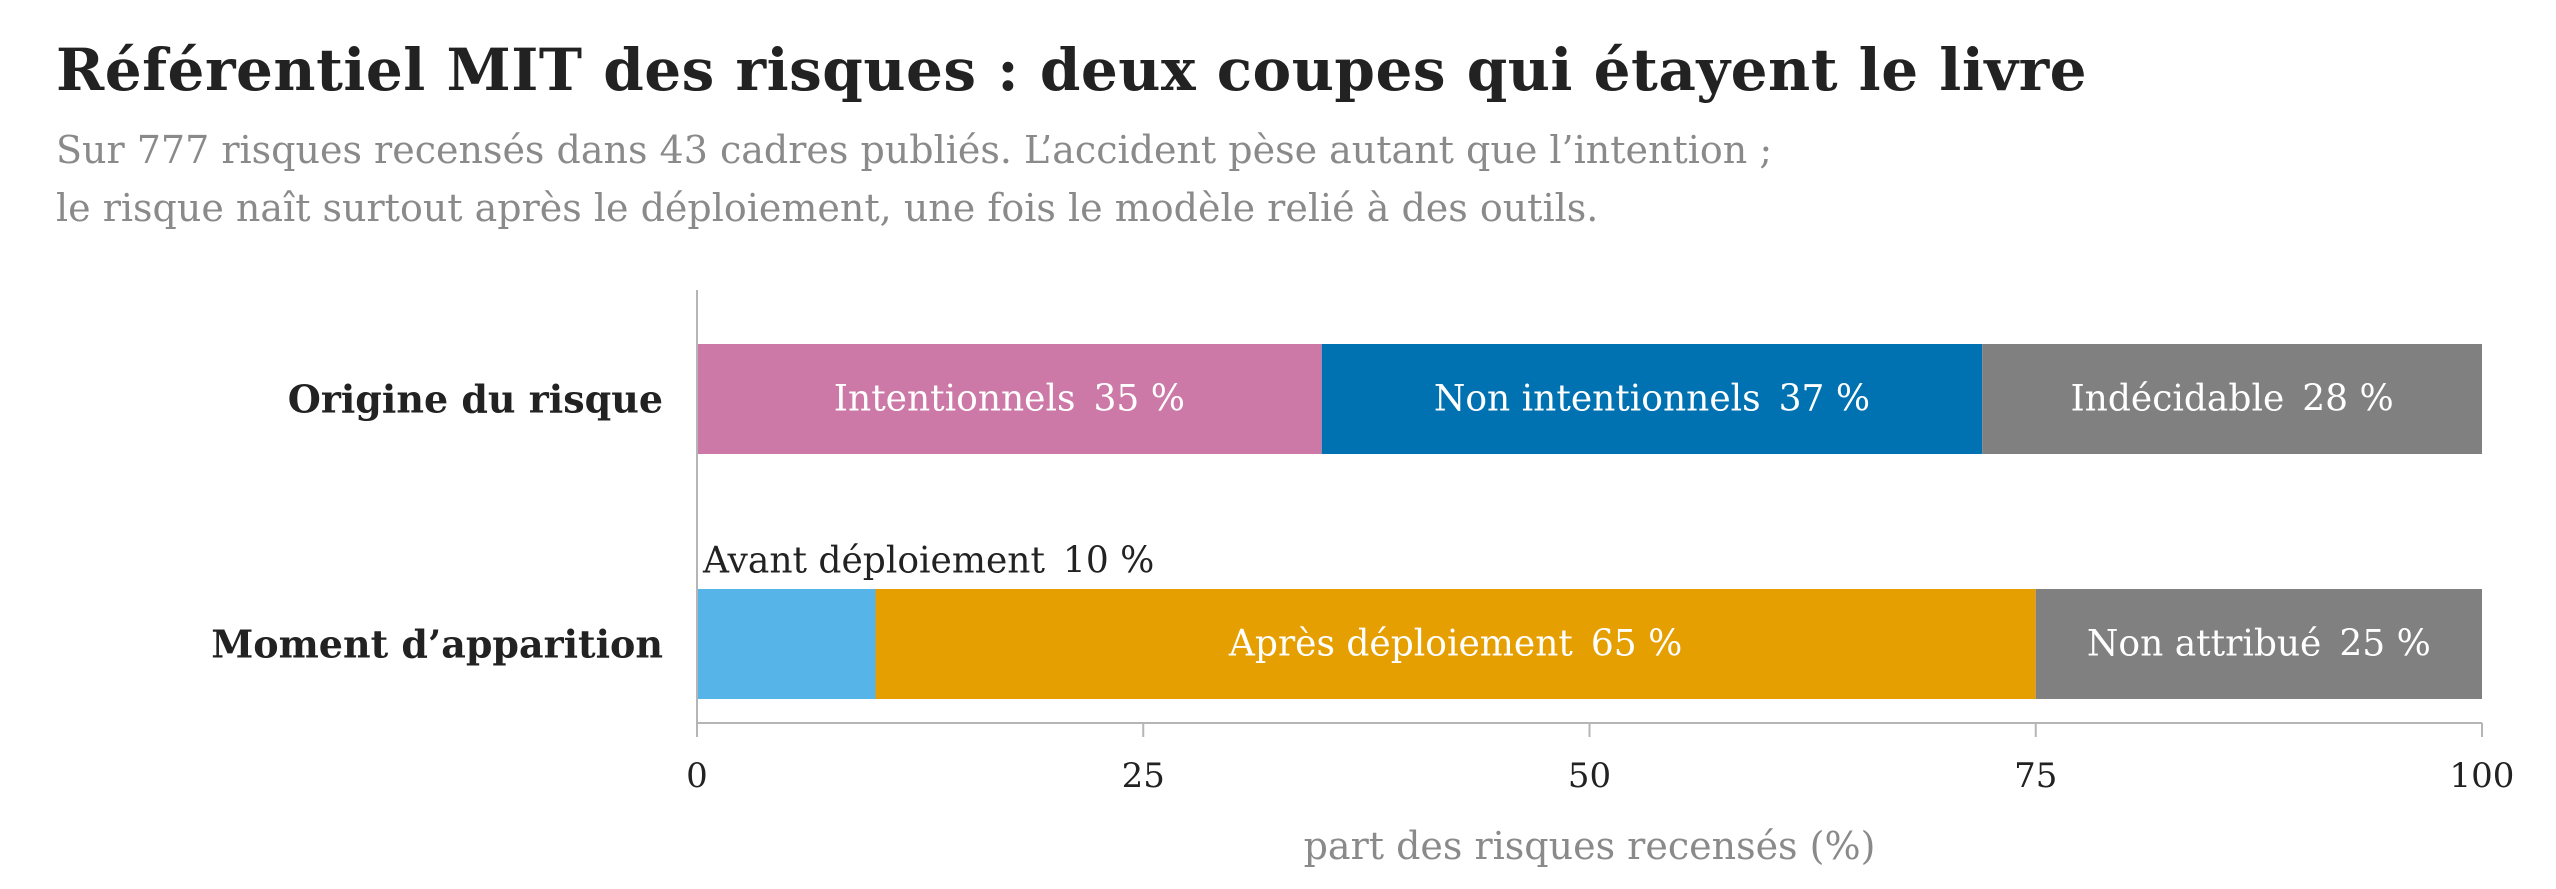 The image size is (2556, 889). What do you see at coordinates (437, 644) in the screenshot?
I see `category-label-moment: Moment d’apparition` at bounding box center [437, 644].